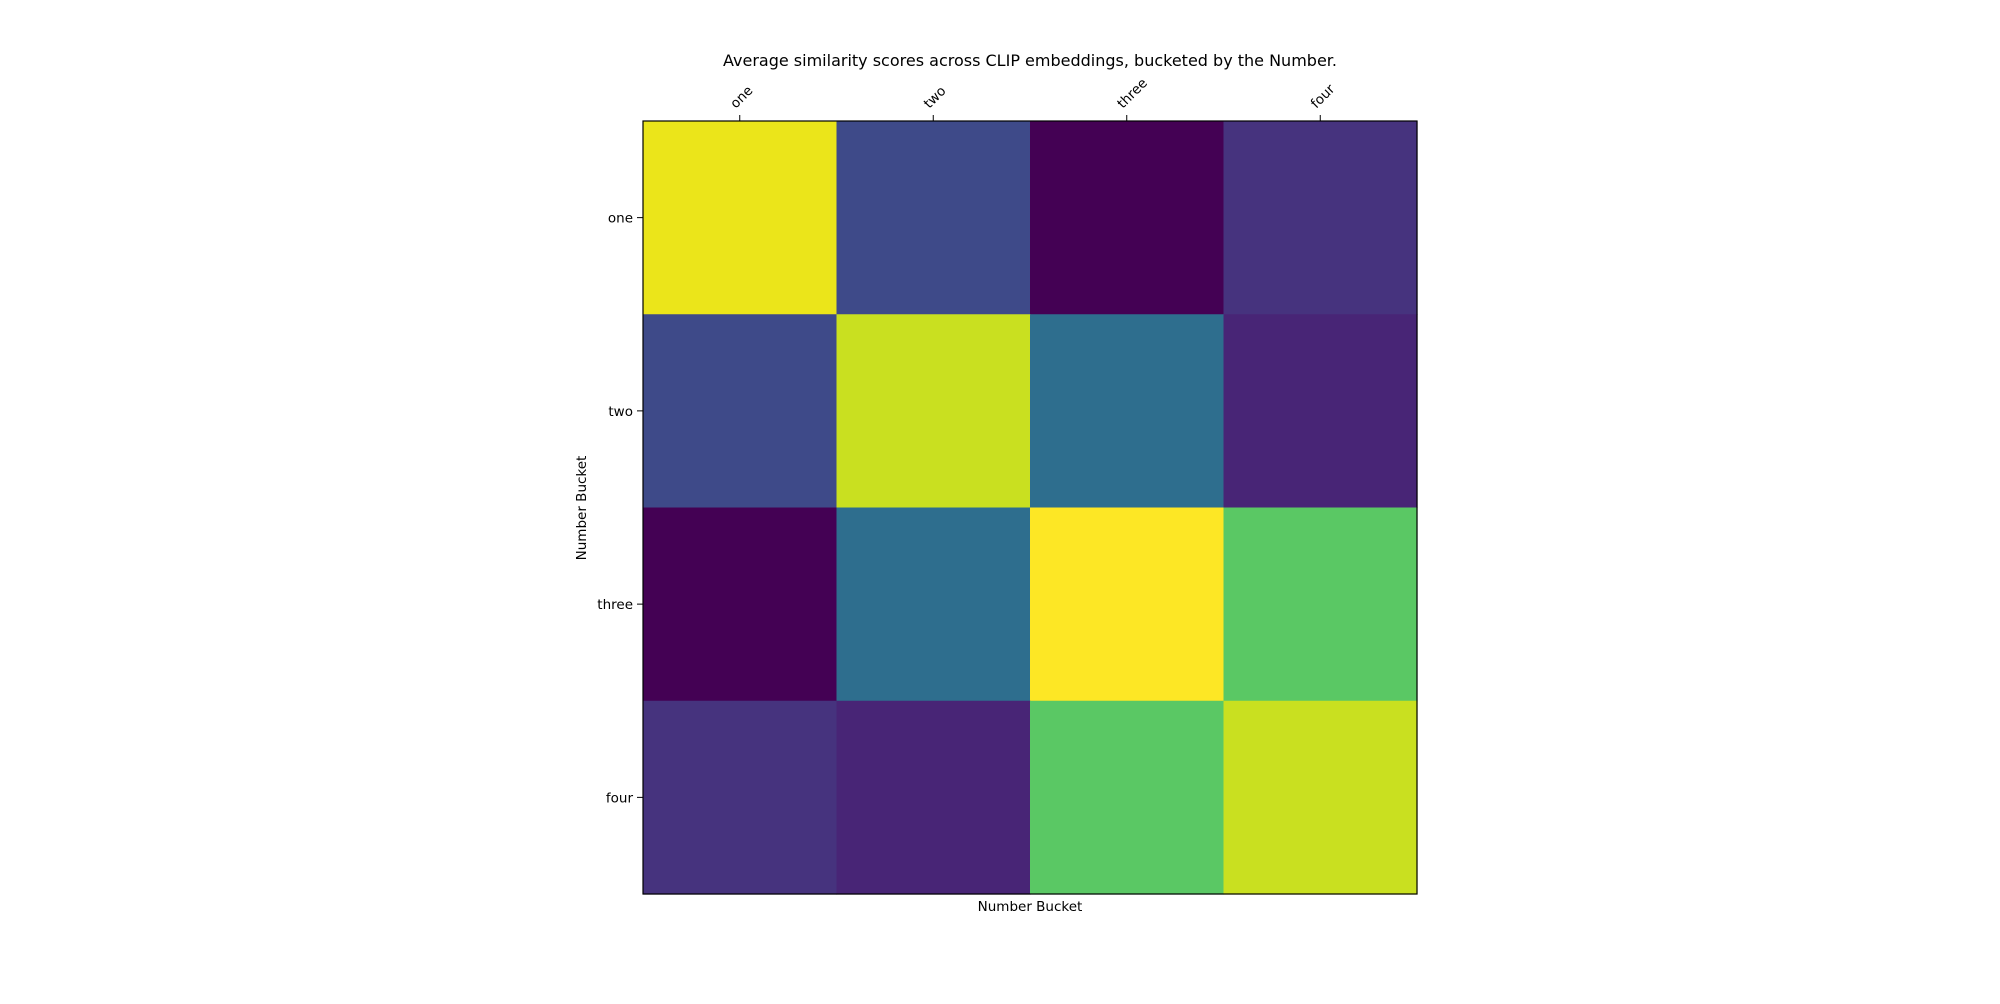 Image resolution: width=2000 pixels, height=1004 pixels. Describe the element at coordinates (740, 797) in the screenshot. I see `heatmap-cell-four-one` at that location.